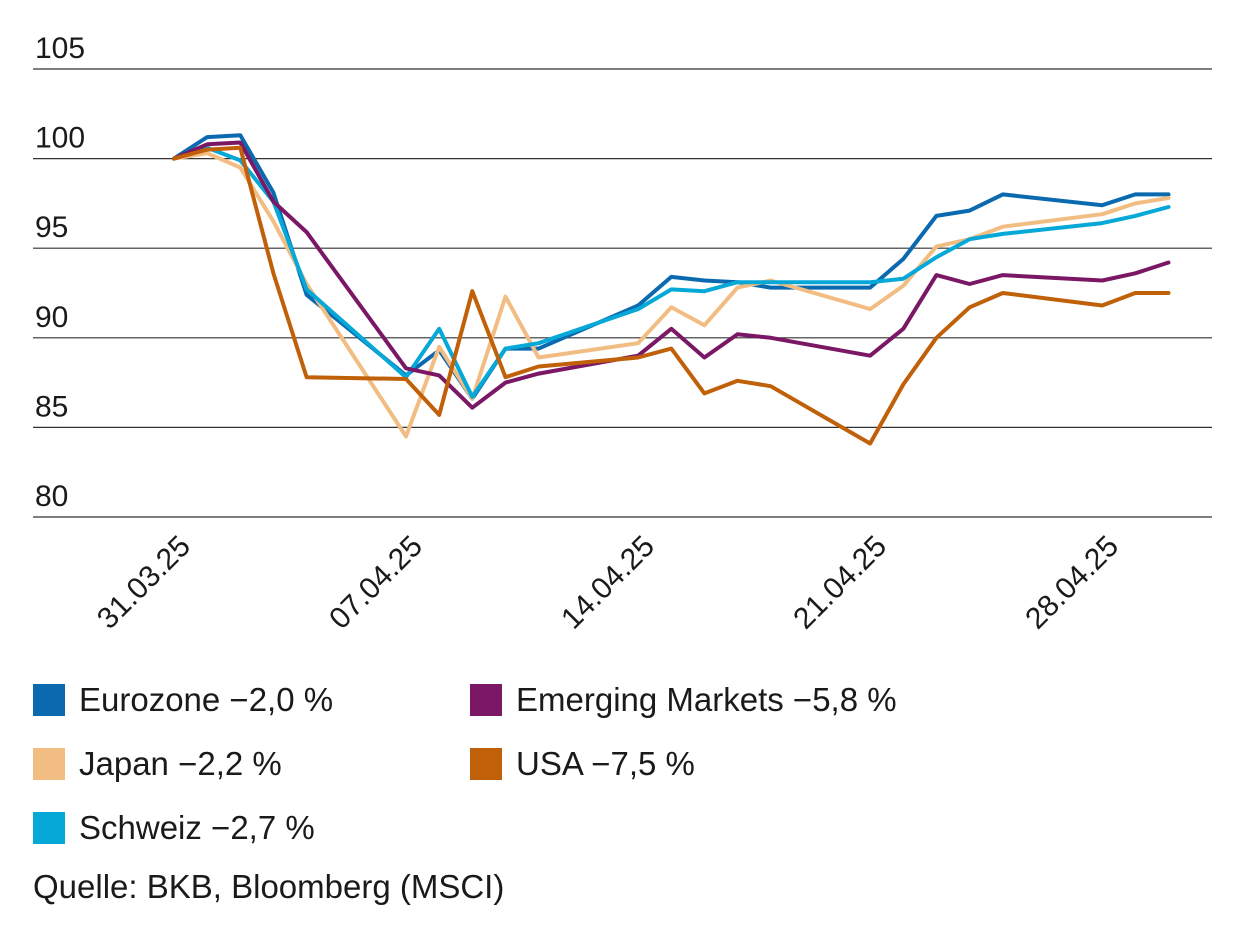  I want to click on legend-item-emerging-markets: Emerging Markets −5,8 %, so click(683, 700).